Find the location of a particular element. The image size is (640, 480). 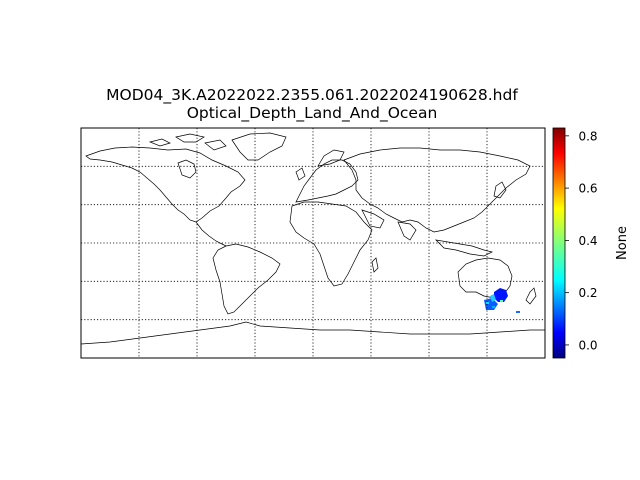

colorbar-gradient is located at coordinates (559, 243).